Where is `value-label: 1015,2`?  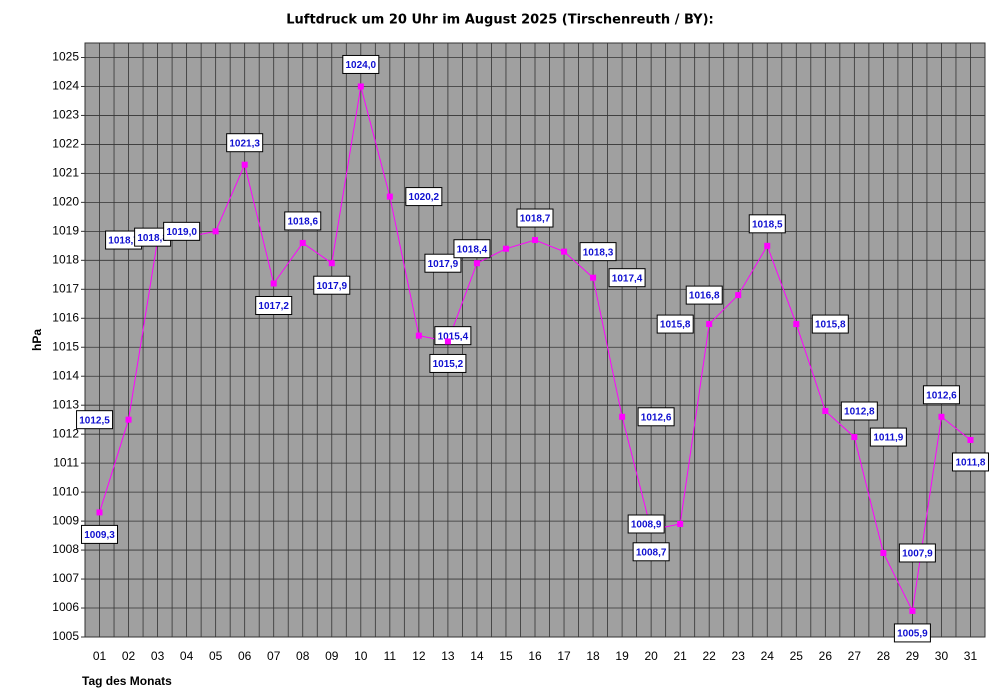 value-label: 1015,2 is located at coordinates (448, 364).